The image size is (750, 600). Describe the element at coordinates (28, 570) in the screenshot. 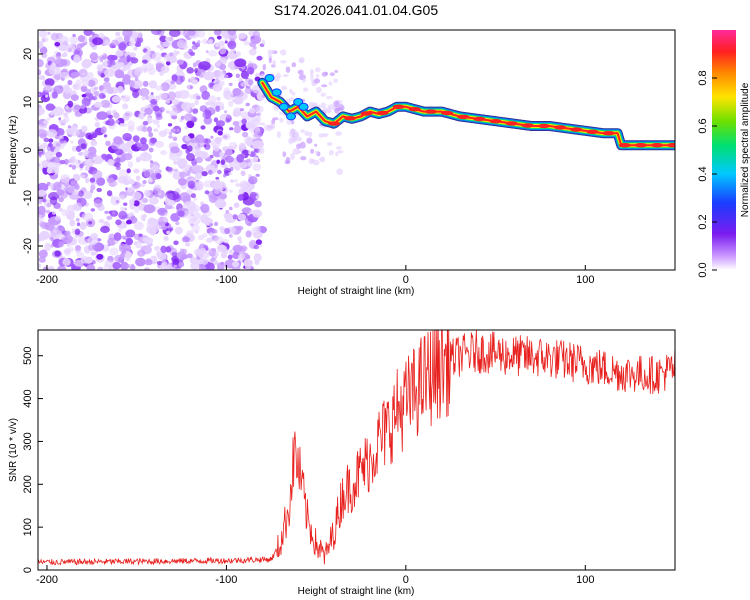

I see `snr-y-tick-label: 0` at that location.